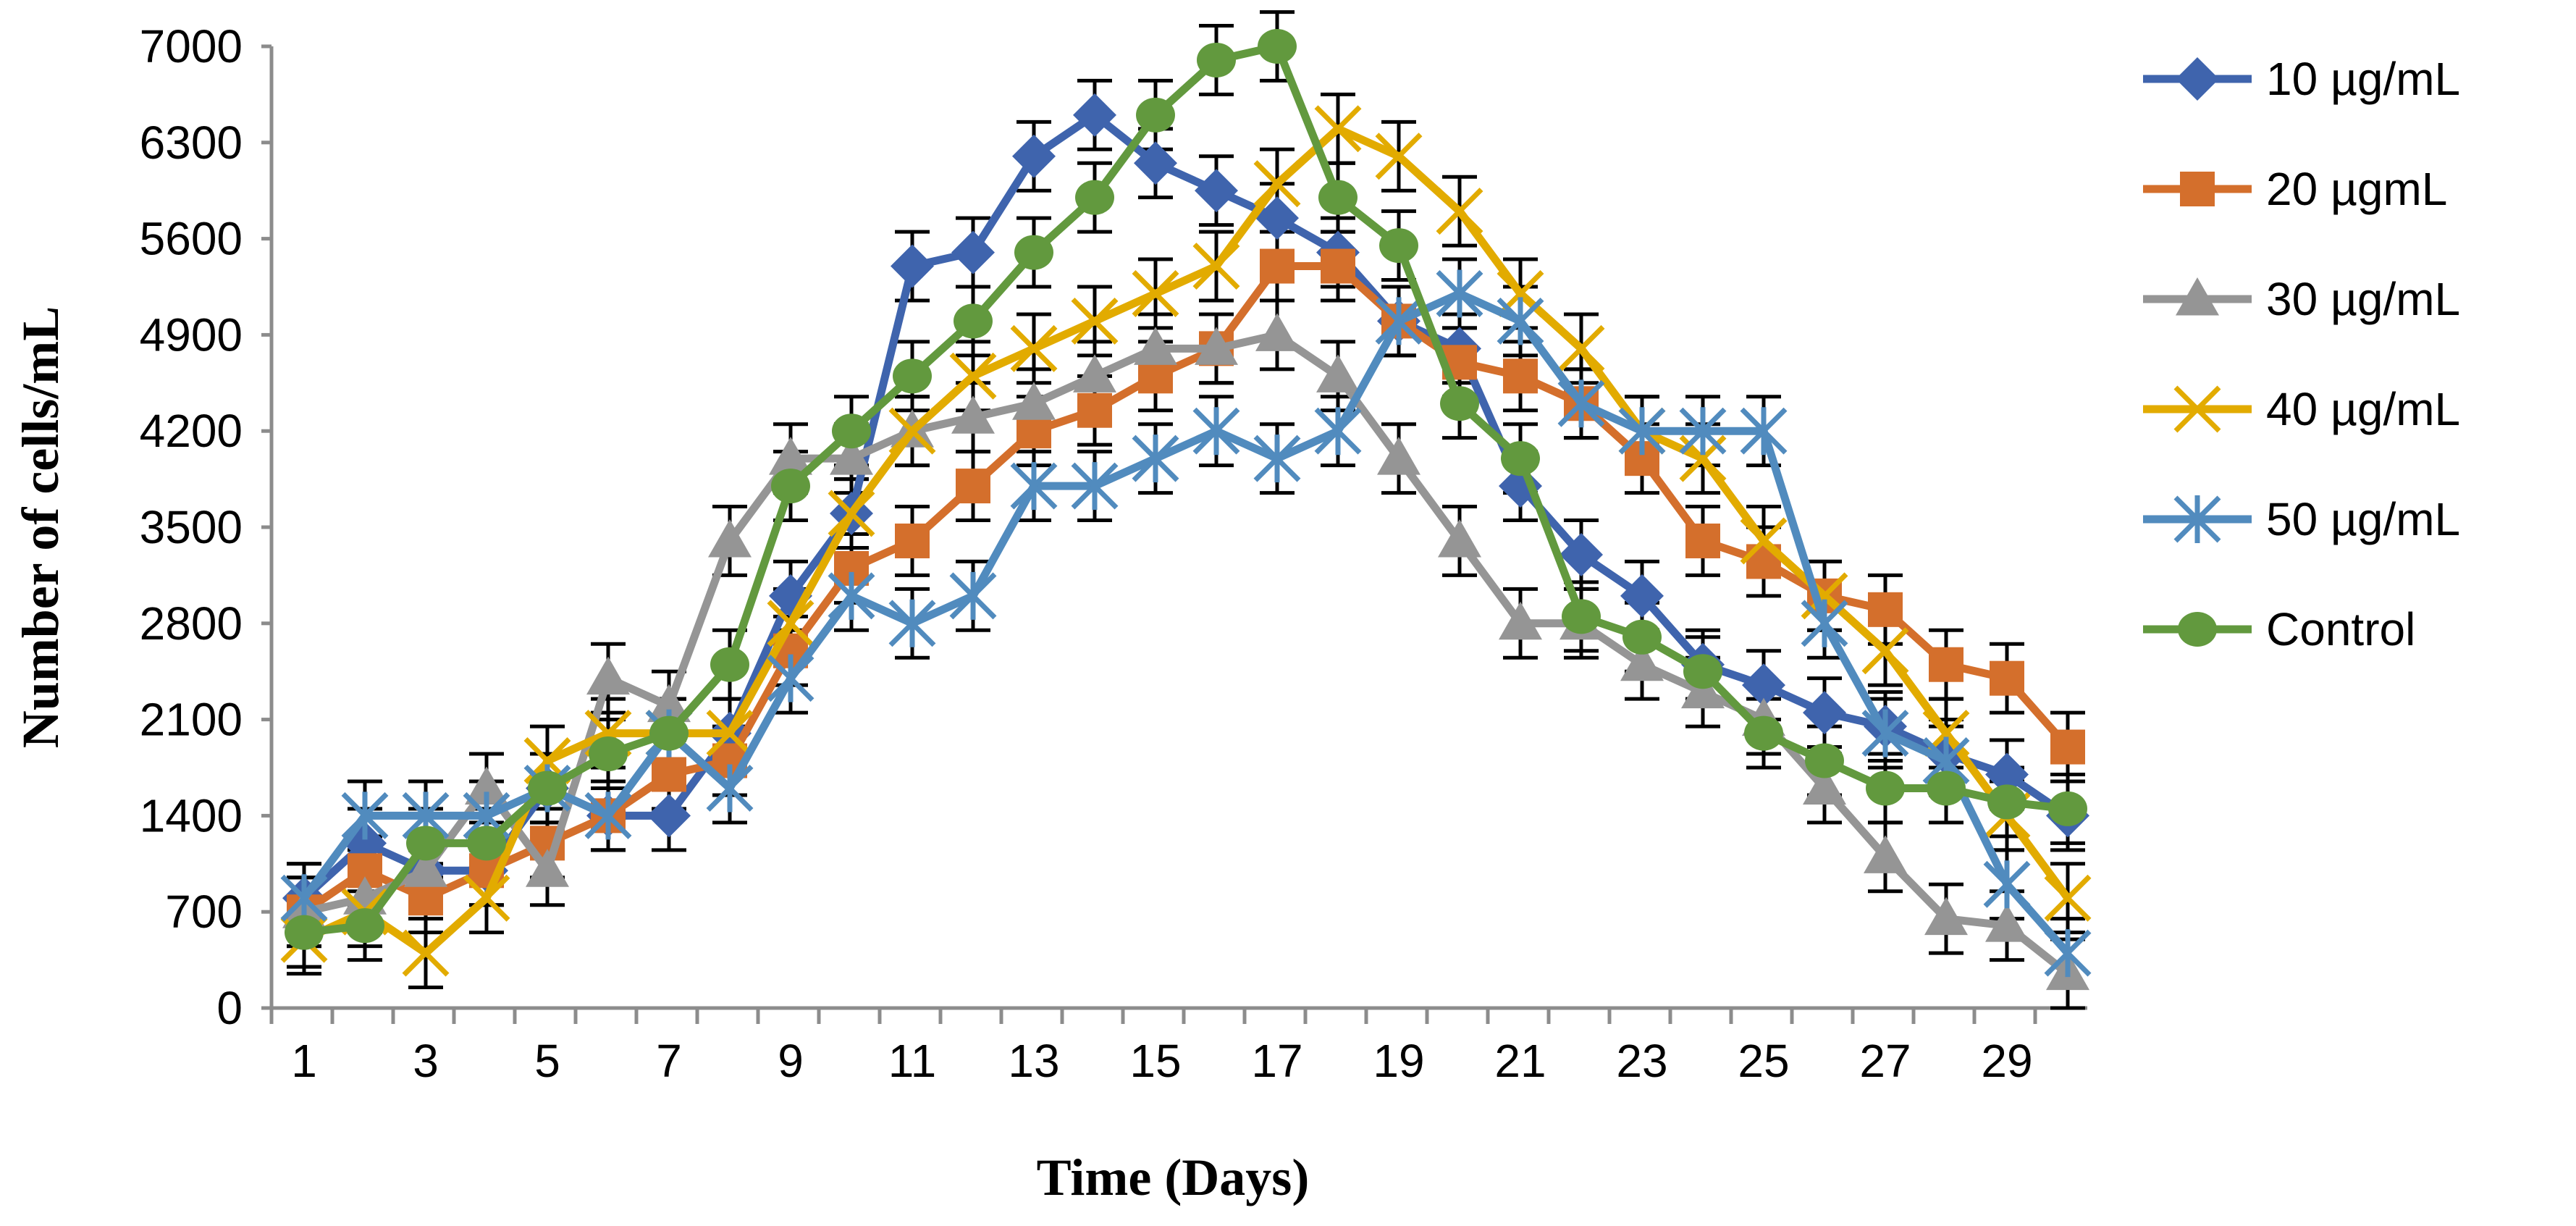 The height and width of the screenshot is (1226, 2576). What do you see at coordinates (1520, 1061) in the screenshot?
I see `x-tick-label: 21` at bounding box center [1520, 1061].